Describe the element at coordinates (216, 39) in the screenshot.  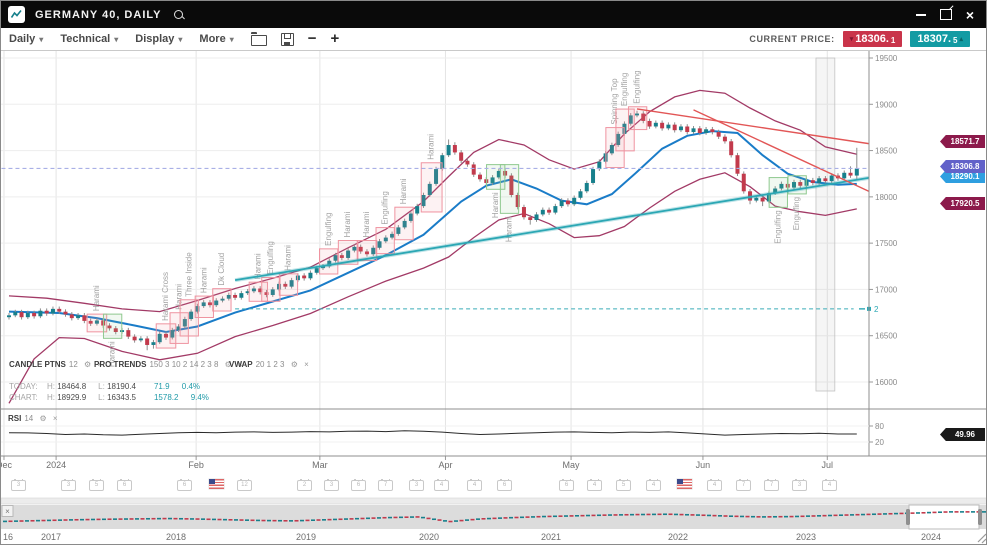
I see `menu-more: More ▾` at that location.